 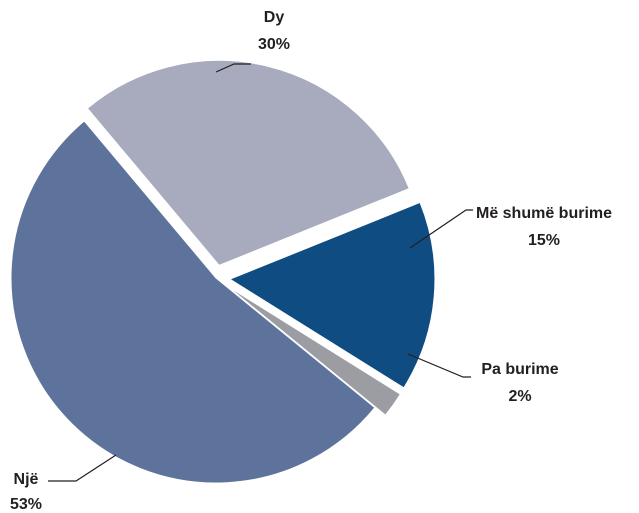 What do you see at coordinates (26, 504) in the screenshot?
I see `slice-pct-nje: 53%` at bounding box center [26, 504].